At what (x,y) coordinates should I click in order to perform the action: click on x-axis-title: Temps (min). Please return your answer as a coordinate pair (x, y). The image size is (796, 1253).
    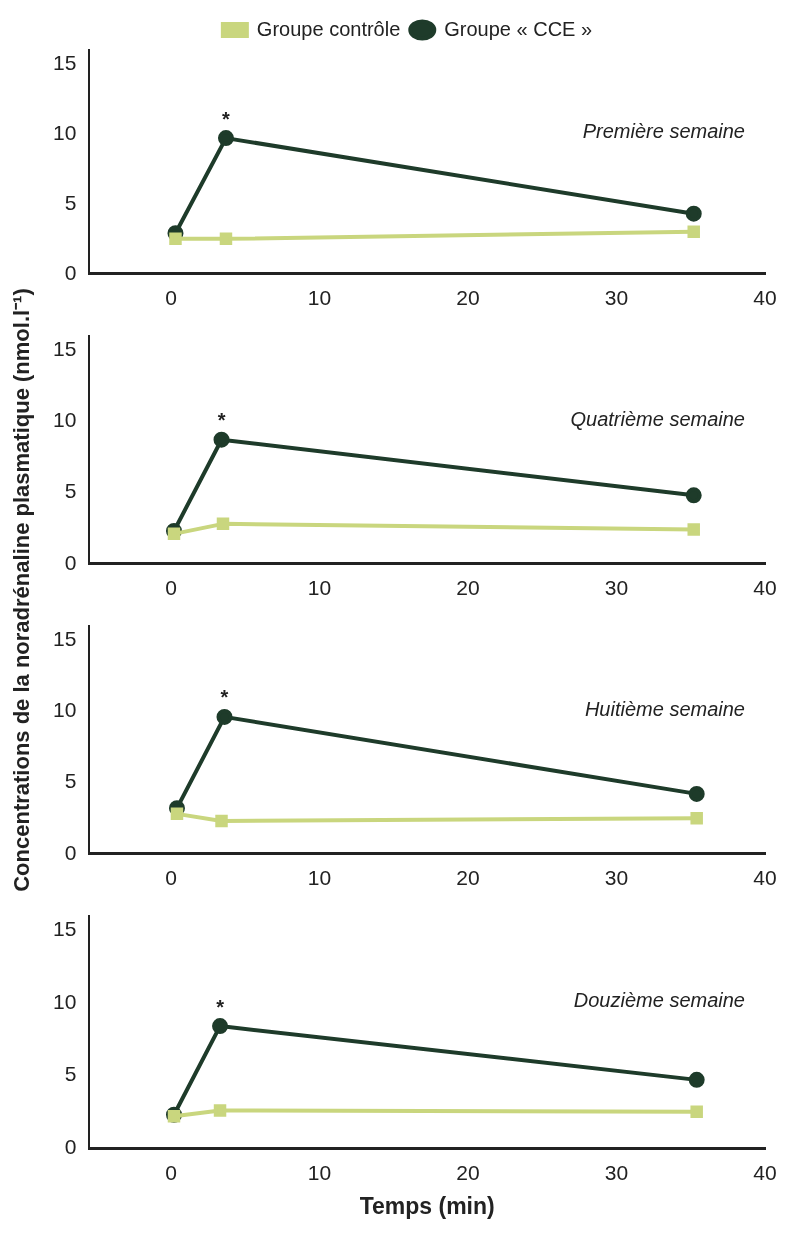
    Looking at the image, I should click on (427, 1205).